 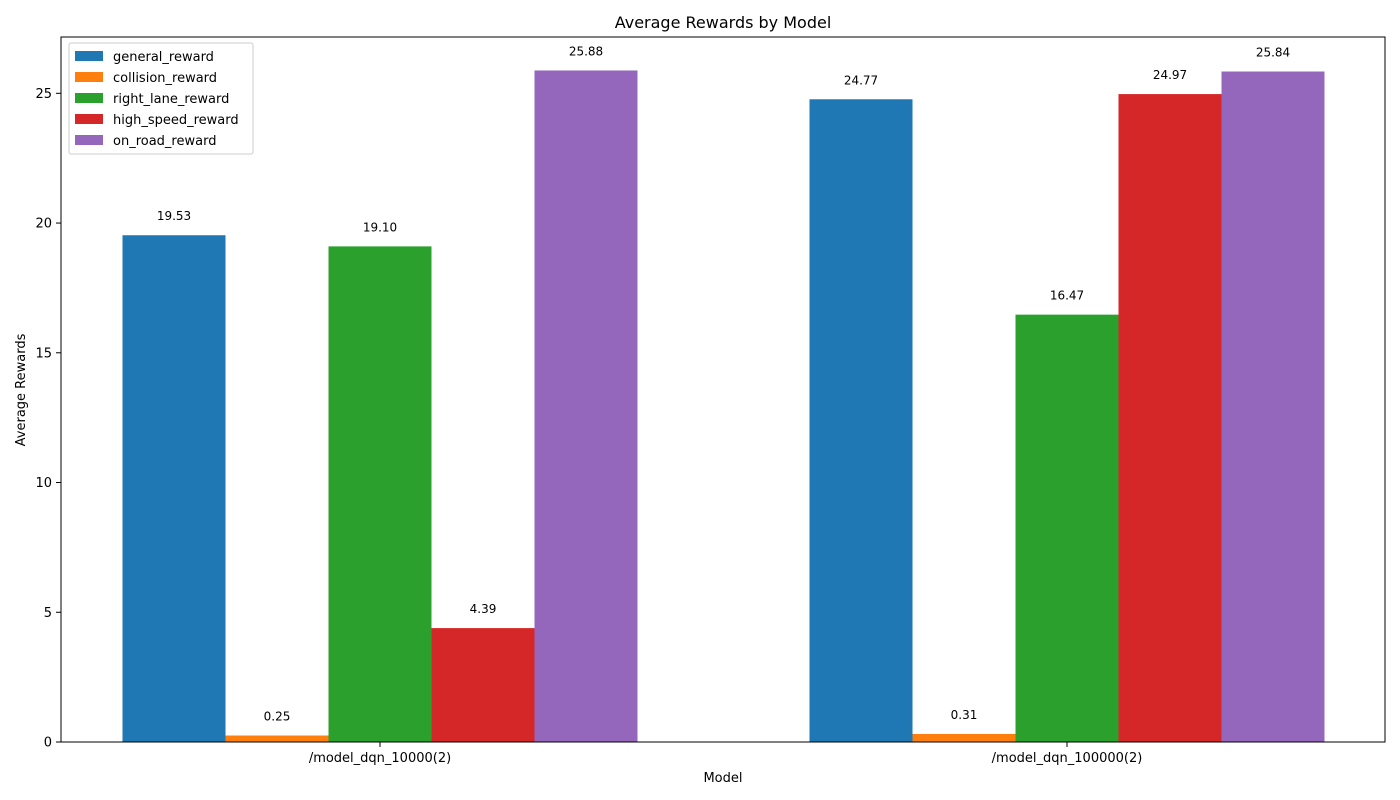 I want to click on data-label-high_speed_reward-1: 24.97, so click(x=1170, y=75).